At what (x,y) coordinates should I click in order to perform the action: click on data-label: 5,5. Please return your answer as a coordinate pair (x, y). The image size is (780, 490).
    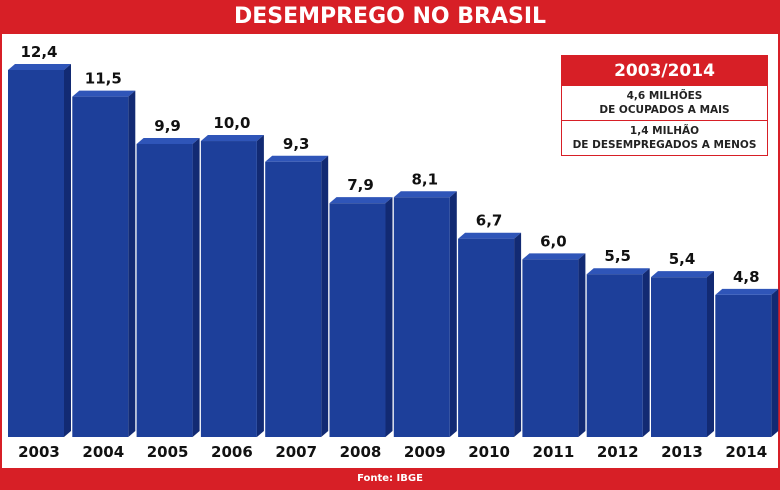
    Looking at the image, I should click on (617, 256).